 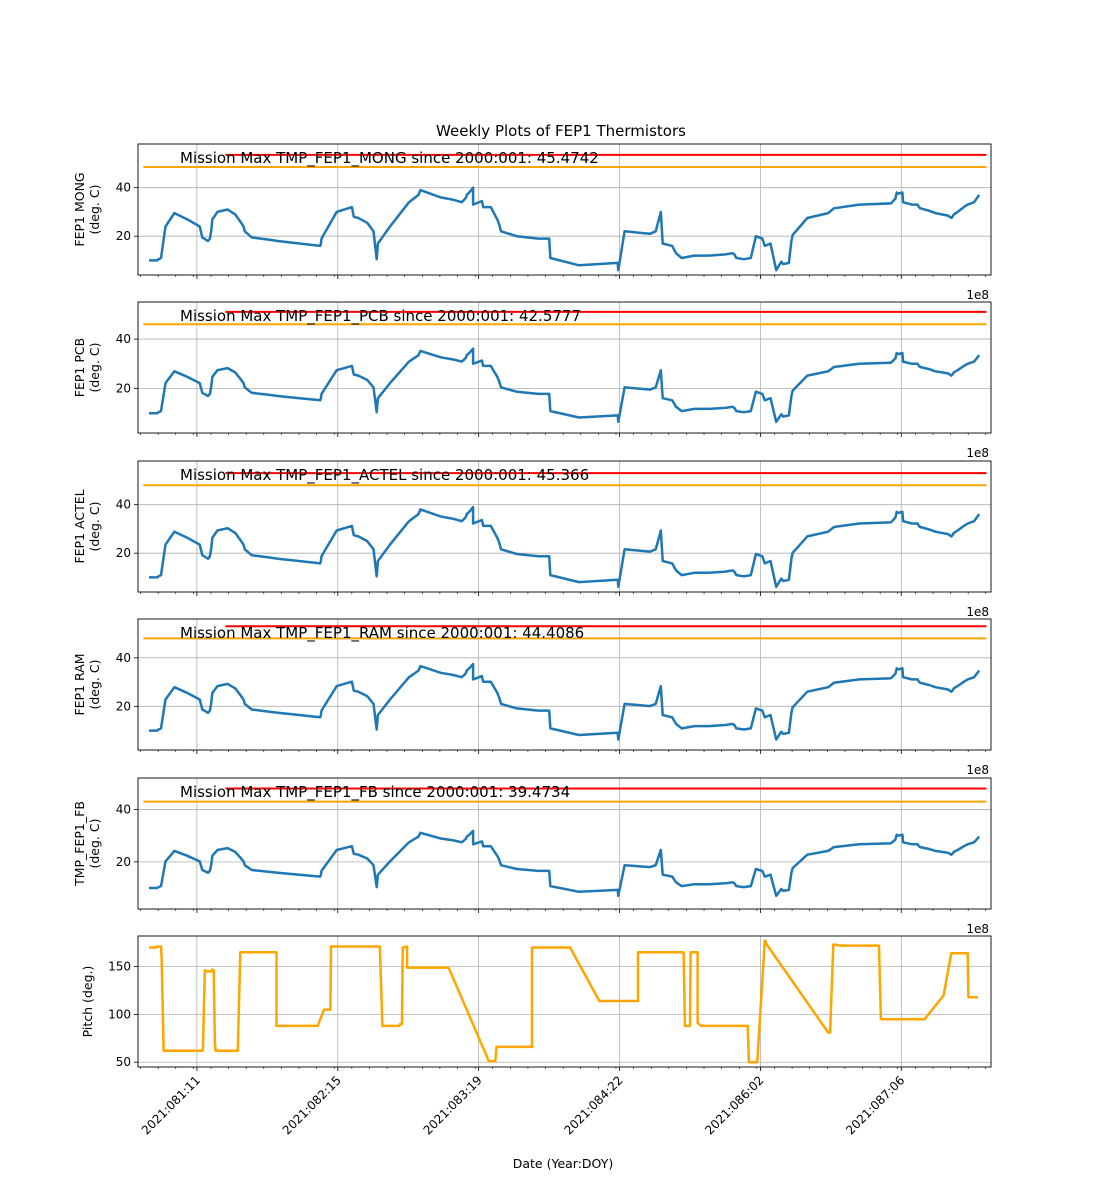 What do you see at coordinates (123, 1062) in the screenshot?
I see `y-tick-label: 50` at bounding box center [123, 1062].